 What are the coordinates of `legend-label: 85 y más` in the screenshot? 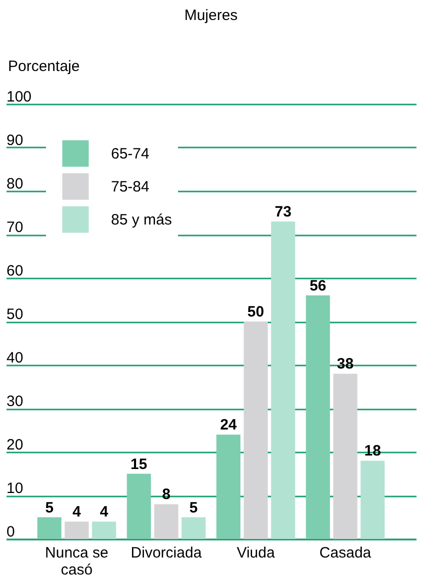 It's located at (141, 220).